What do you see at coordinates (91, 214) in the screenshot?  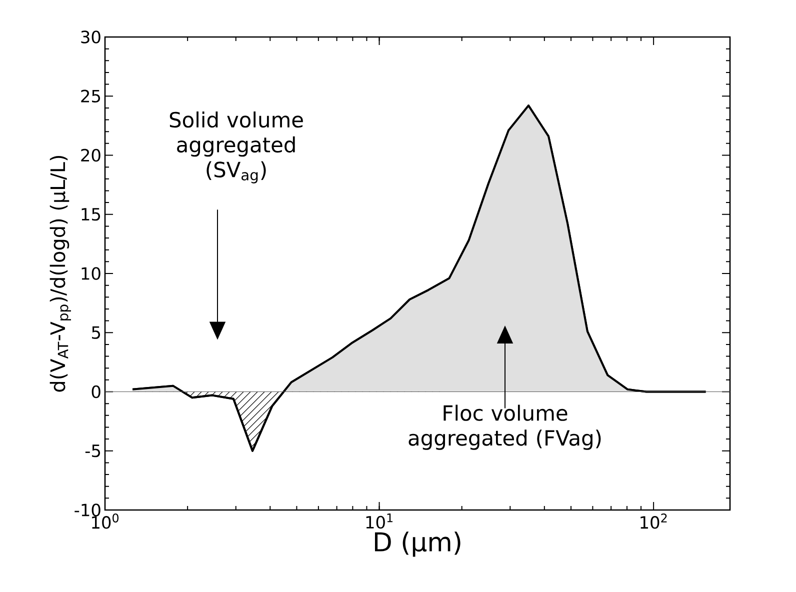 I see `y-tick-label: 15` at bounding box center [91, 214].